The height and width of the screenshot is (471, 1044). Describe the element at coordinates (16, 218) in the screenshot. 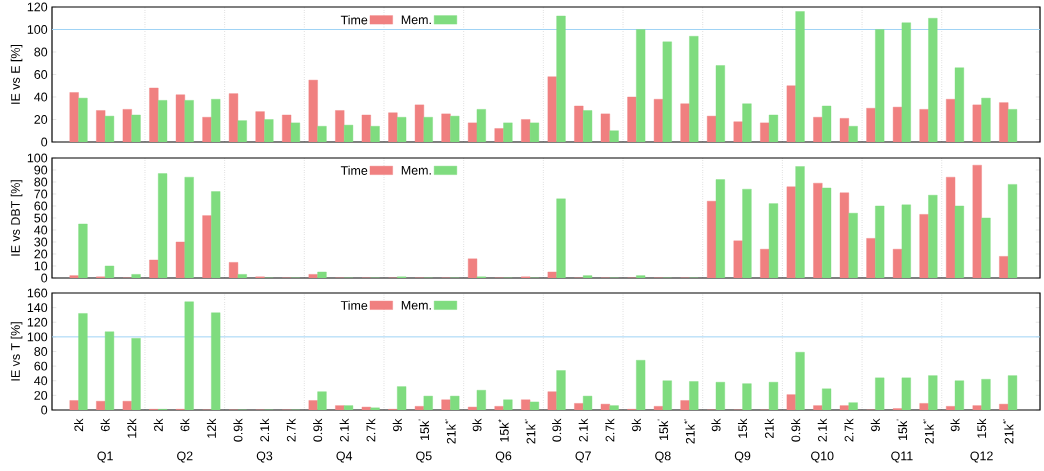

I see `y-axis-title: IE vs DBT [%]` at that location.